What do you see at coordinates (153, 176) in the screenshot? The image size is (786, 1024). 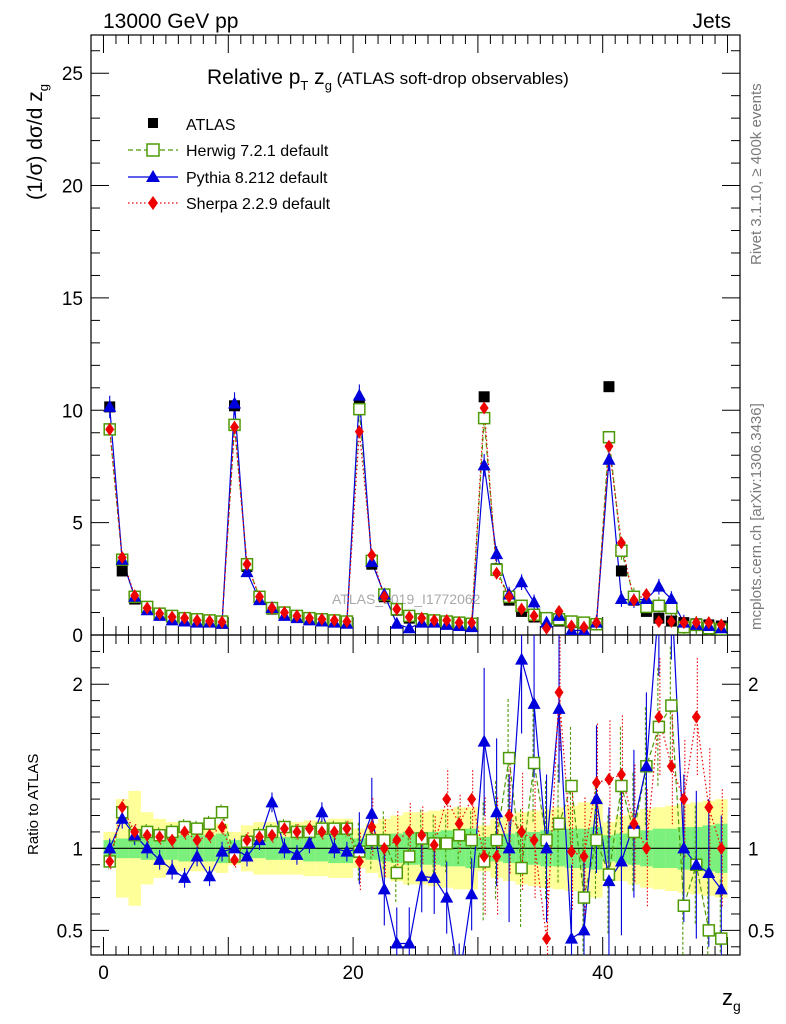 I see `legend-pythia-marker` at bounding box center [153, 176].